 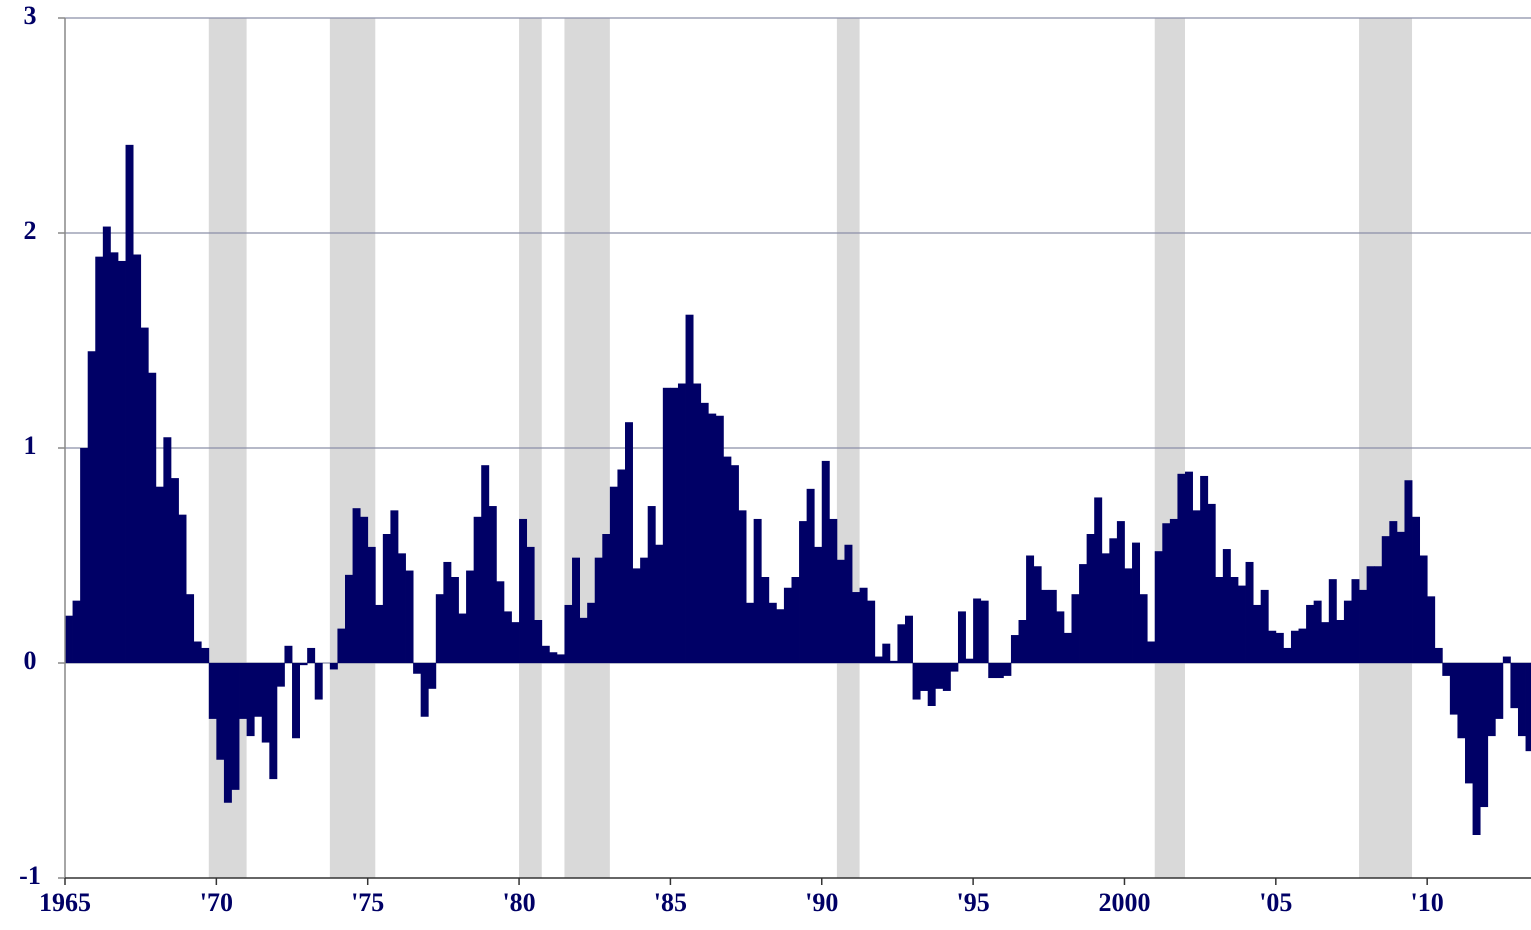 I want to click on y-tick-label: -1, so click(x=30, y=875).